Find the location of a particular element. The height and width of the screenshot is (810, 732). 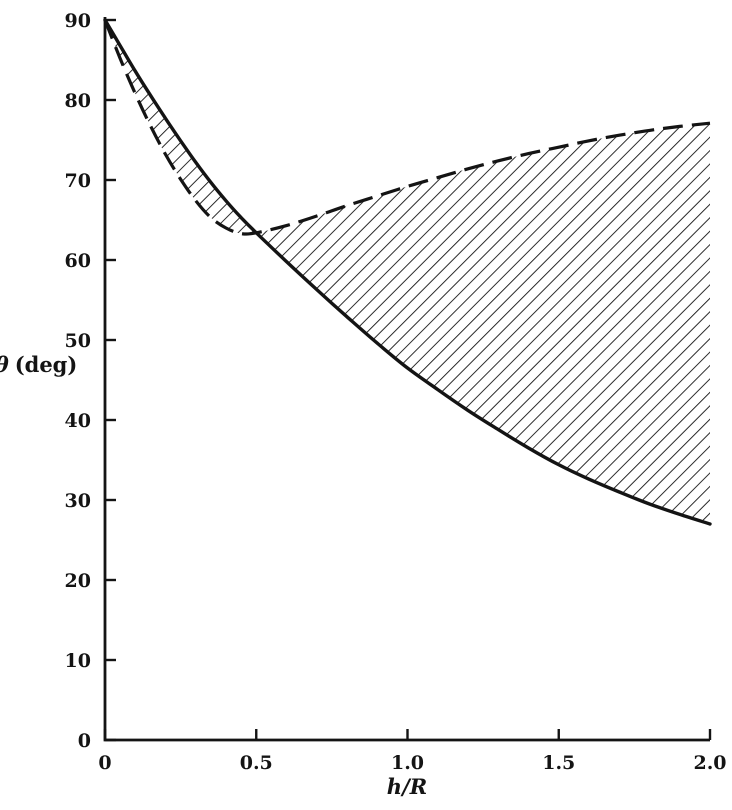

y-tick-label: 40 is located at coordinates (78, 421).